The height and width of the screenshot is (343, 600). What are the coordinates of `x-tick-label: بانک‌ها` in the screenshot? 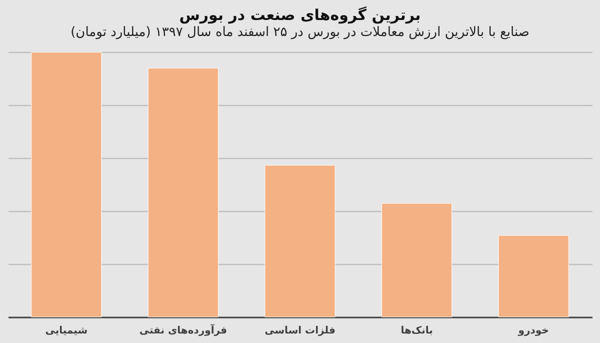 It's located at (416, 331).